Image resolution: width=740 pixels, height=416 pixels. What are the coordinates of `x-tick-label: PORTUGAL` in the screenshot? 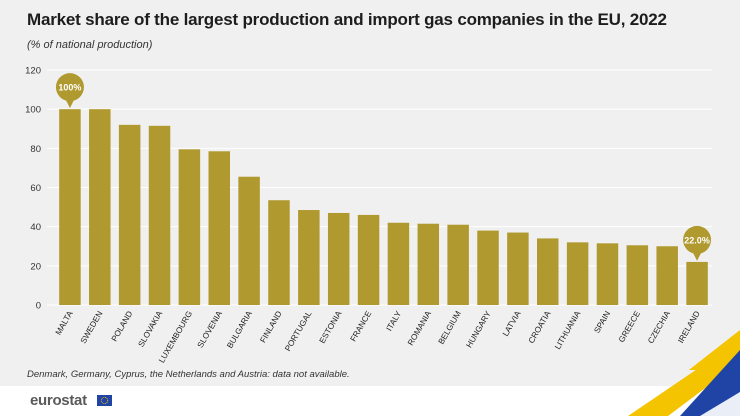 It's located at (298, 331).